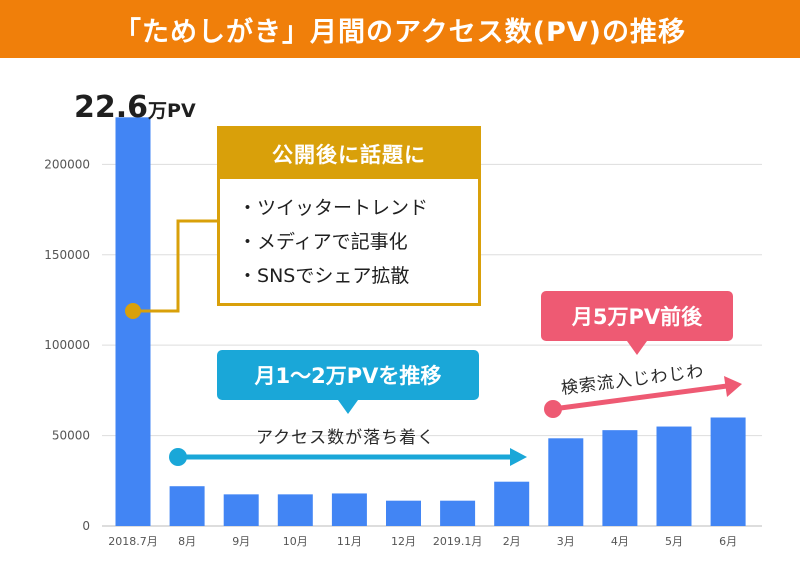  I want to click on x-tick-label: 3月, so click(566, 541).